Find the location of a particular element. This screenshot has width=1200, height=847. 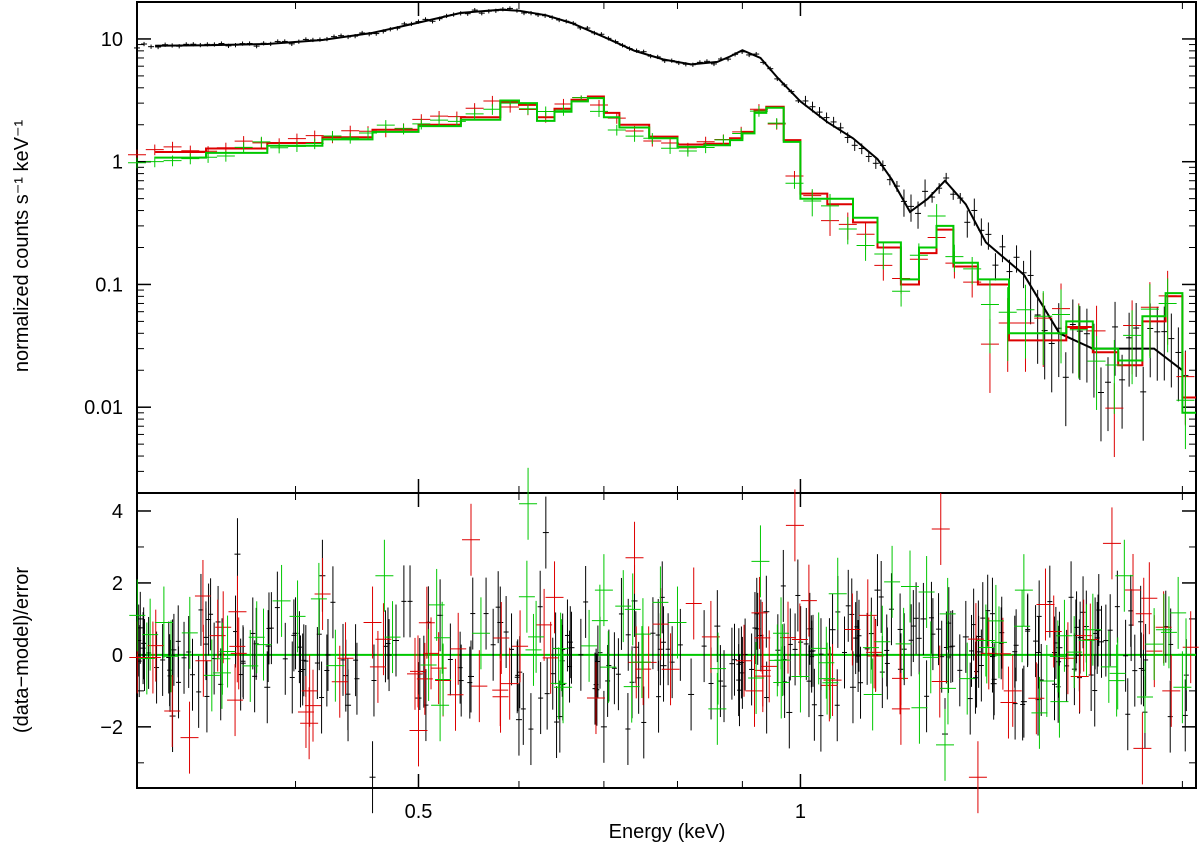

y-tick-label: −2 is located at coordinates (111, 728).